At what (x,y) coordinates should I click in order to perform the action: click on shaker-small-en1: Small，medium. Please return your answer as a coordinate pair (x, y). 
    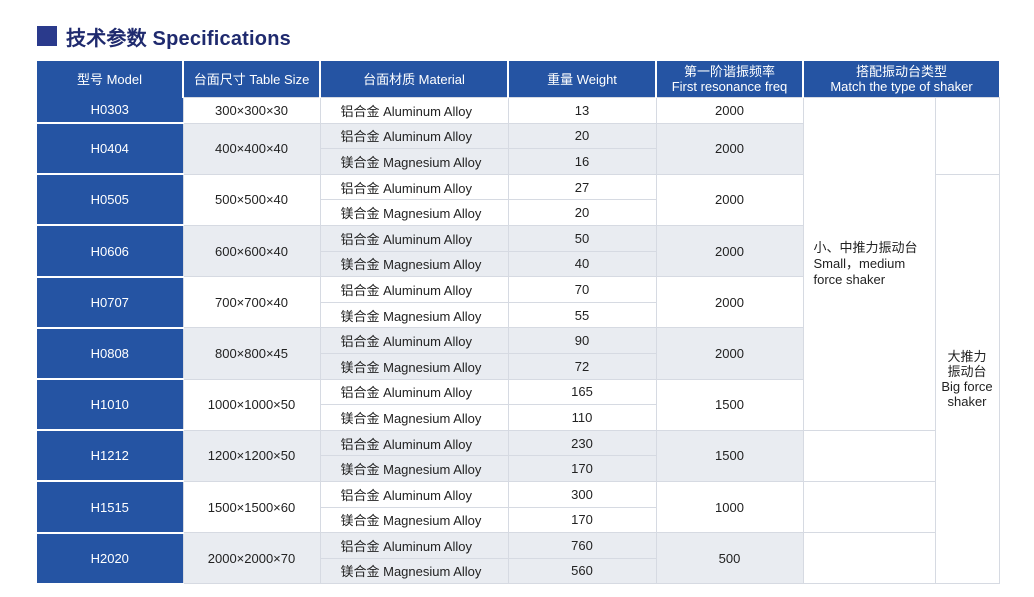
    Looking at the image, I should click on (859, 263).